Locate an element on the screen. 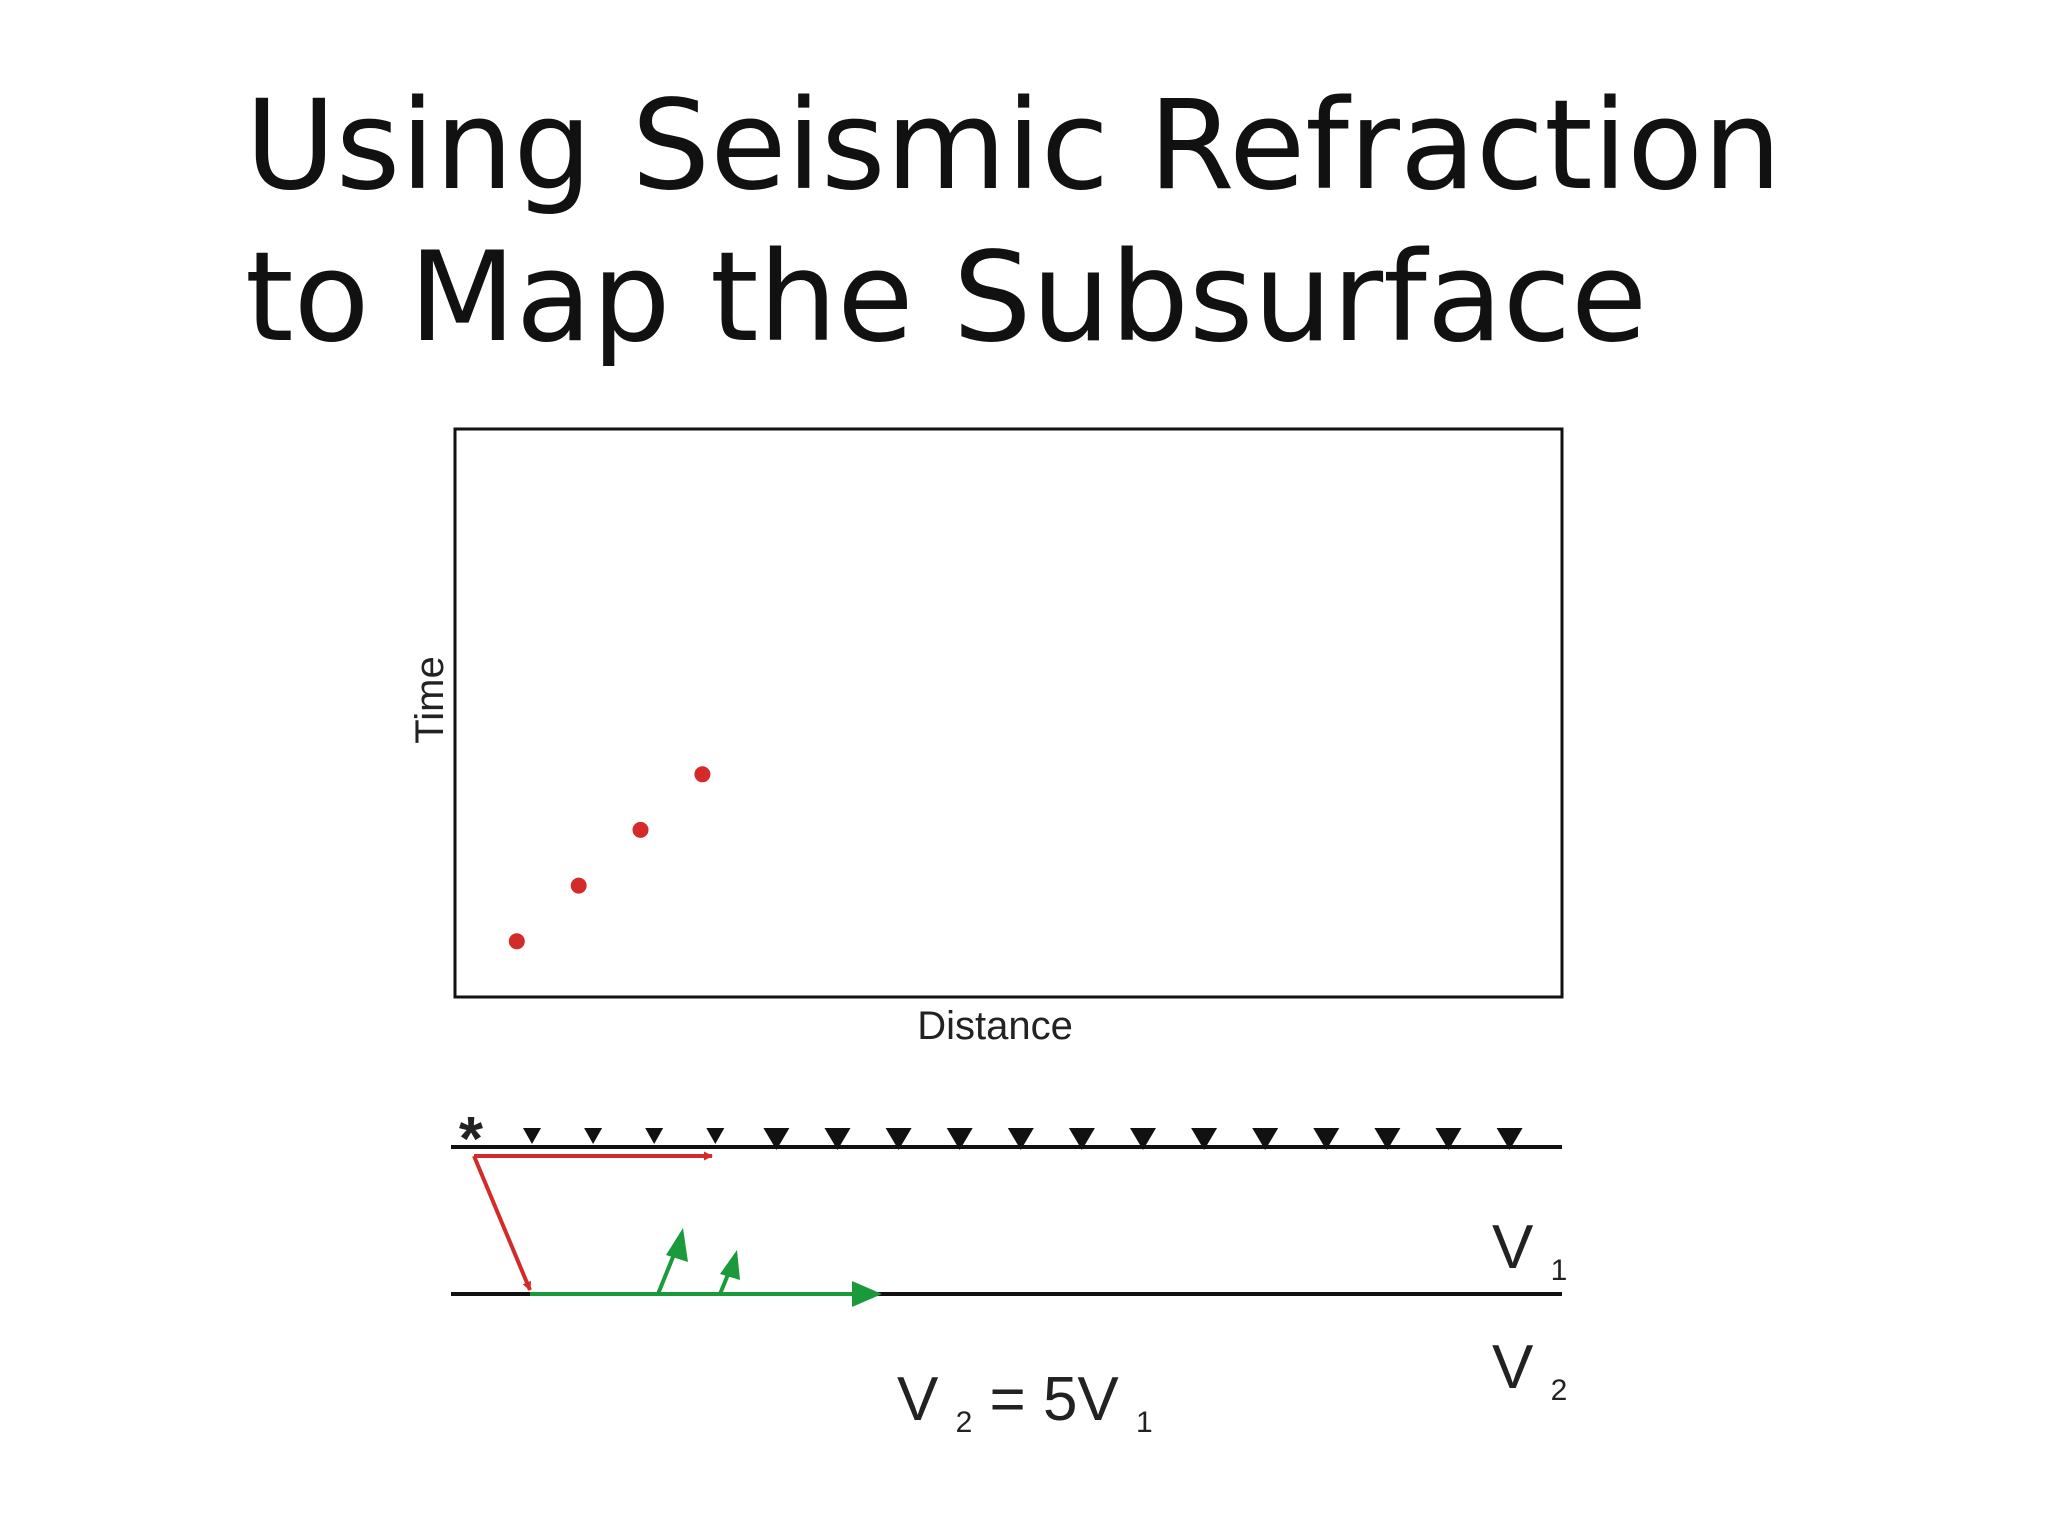 The width and height of the screenshot is (2048, 1536). refracted-ray-arrowhead is located at coordinates (867, 1294).